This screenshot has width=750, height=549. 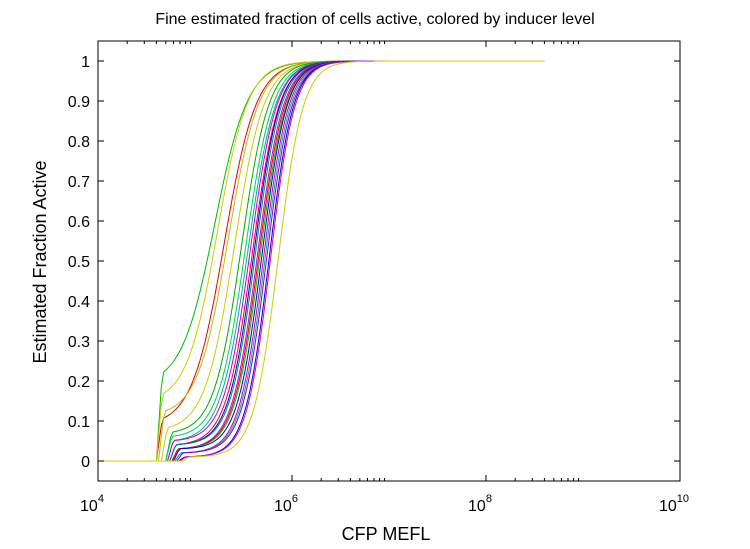 I want to click on x-axis-label: CFP MEFL, so click(x=386, y=534).